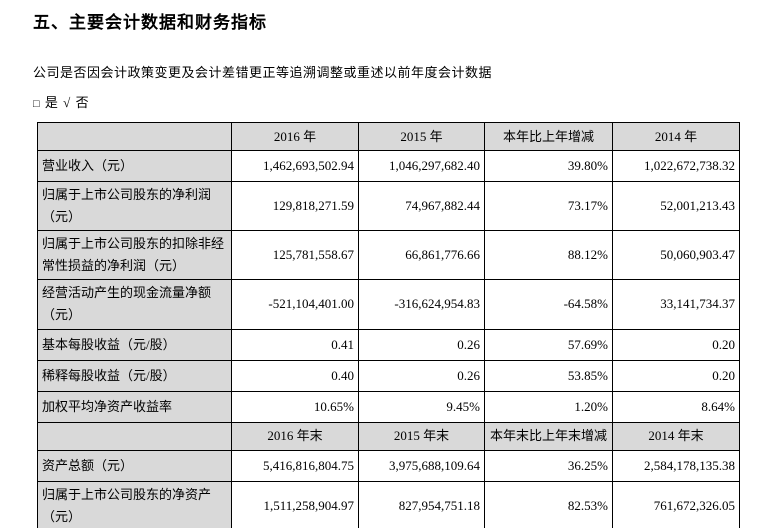  Describe the element at coordinates (263, 72) in the screenshot. I see `restatement-question: 公司是否因会计政策变更及会计差错更正等追溯调整或重述以前年度会计数据` at that location.